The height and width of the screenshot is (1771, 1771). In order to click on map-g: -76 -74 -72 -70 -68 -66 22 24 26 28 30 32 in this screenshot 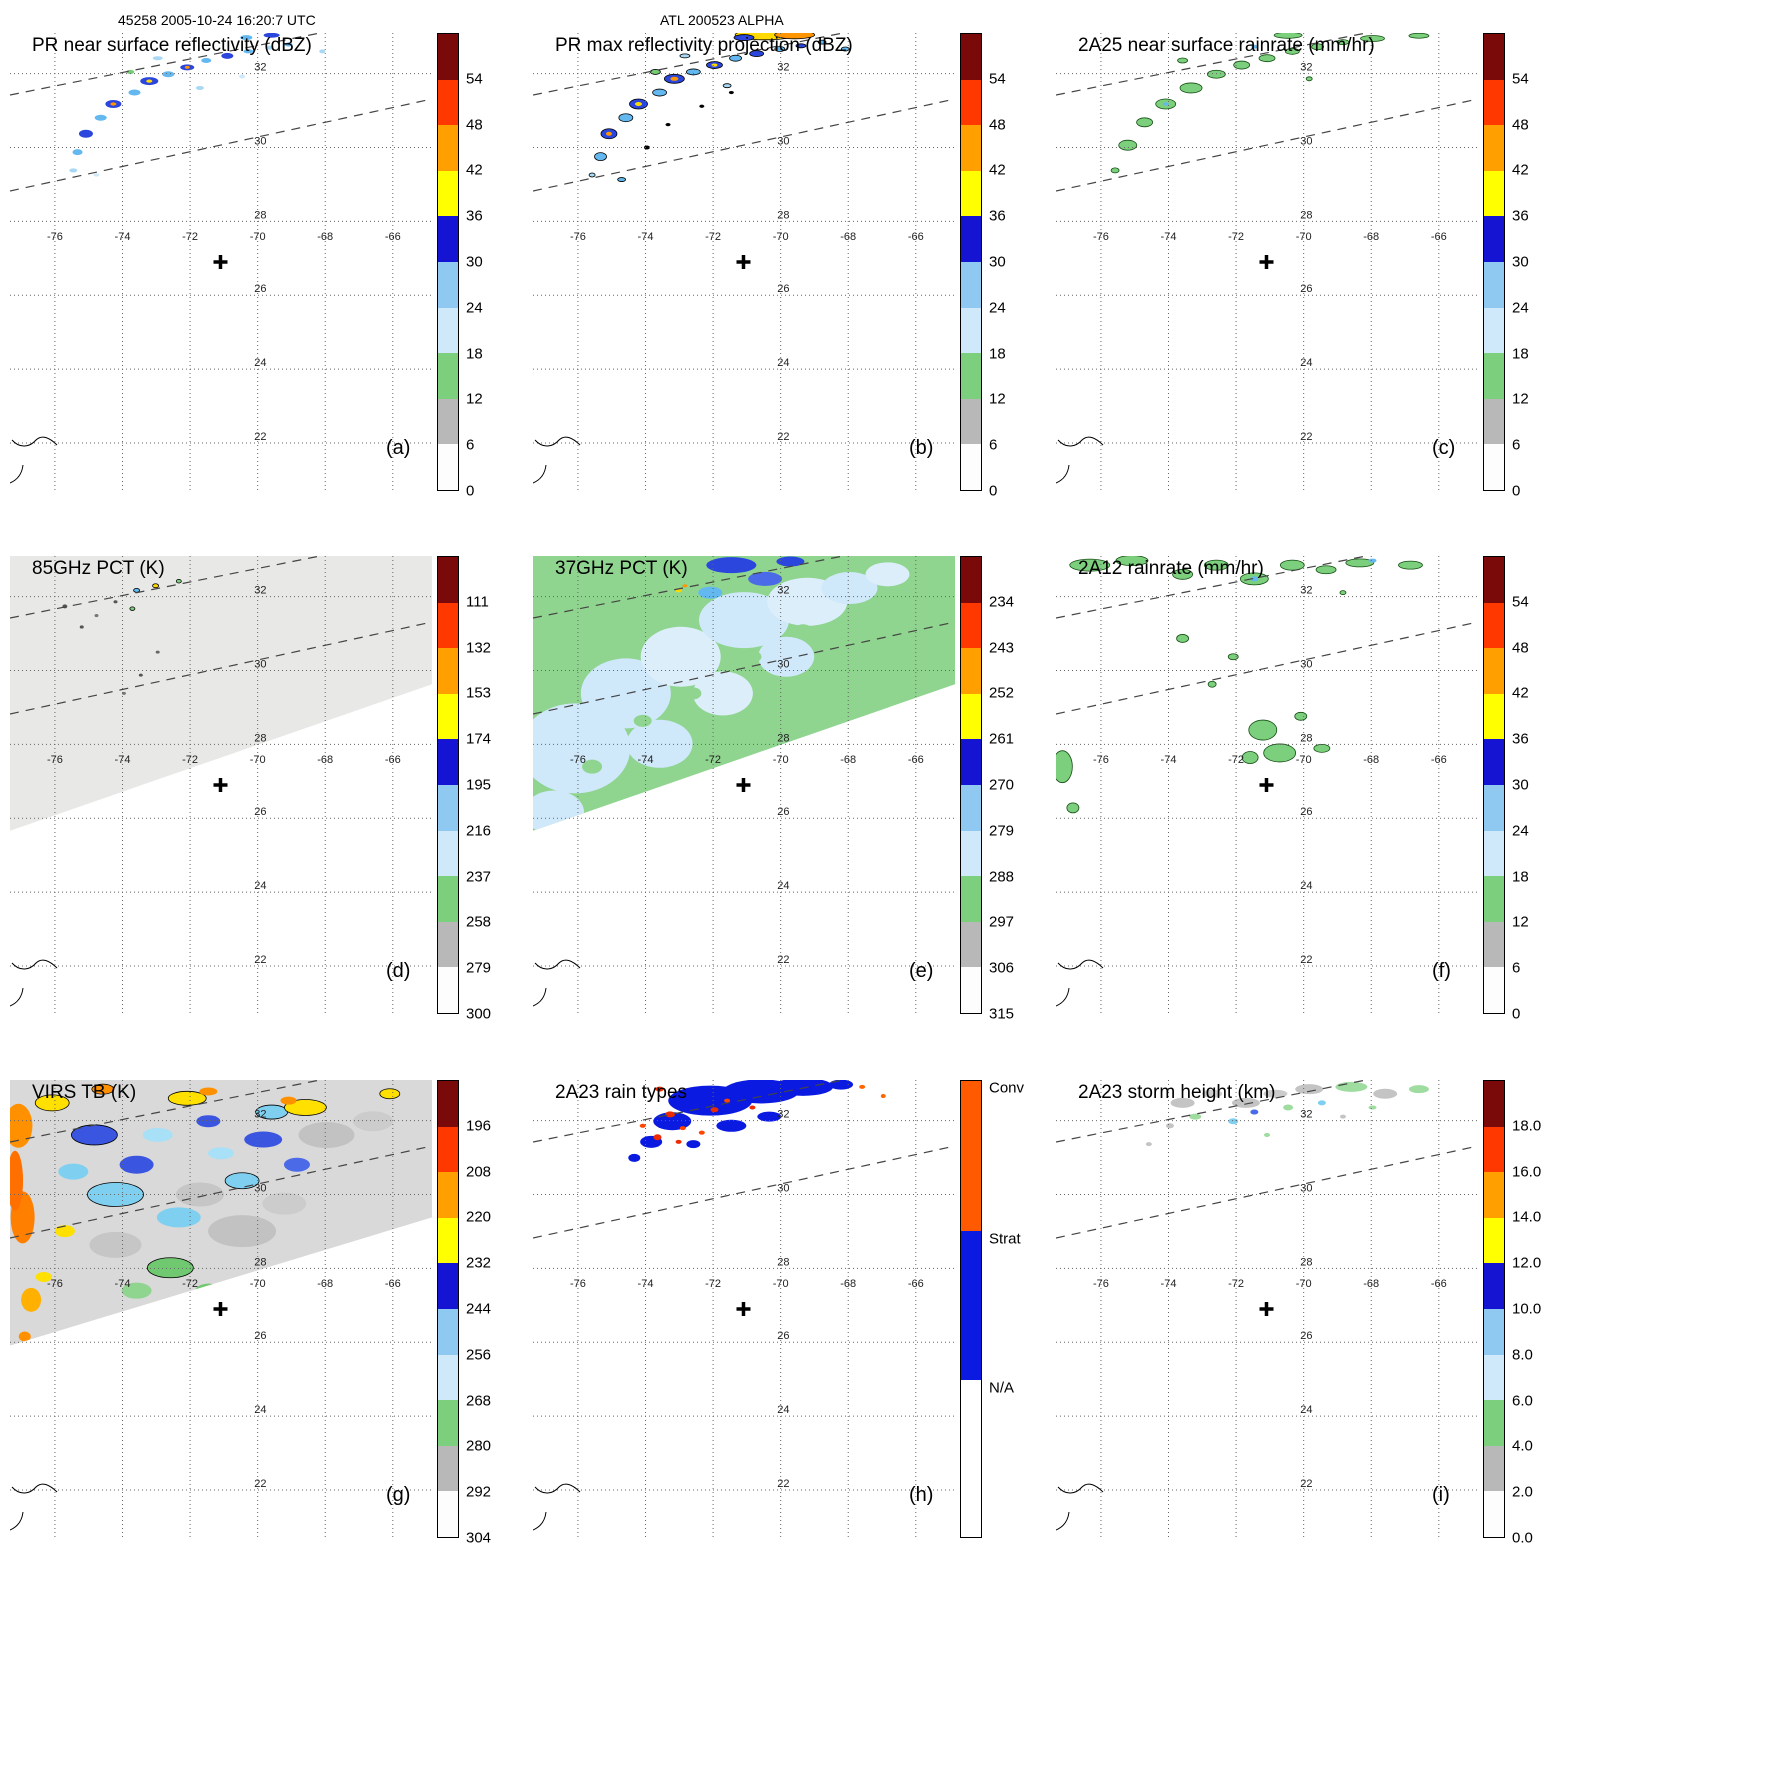, I will do `click(221, 1309)`.